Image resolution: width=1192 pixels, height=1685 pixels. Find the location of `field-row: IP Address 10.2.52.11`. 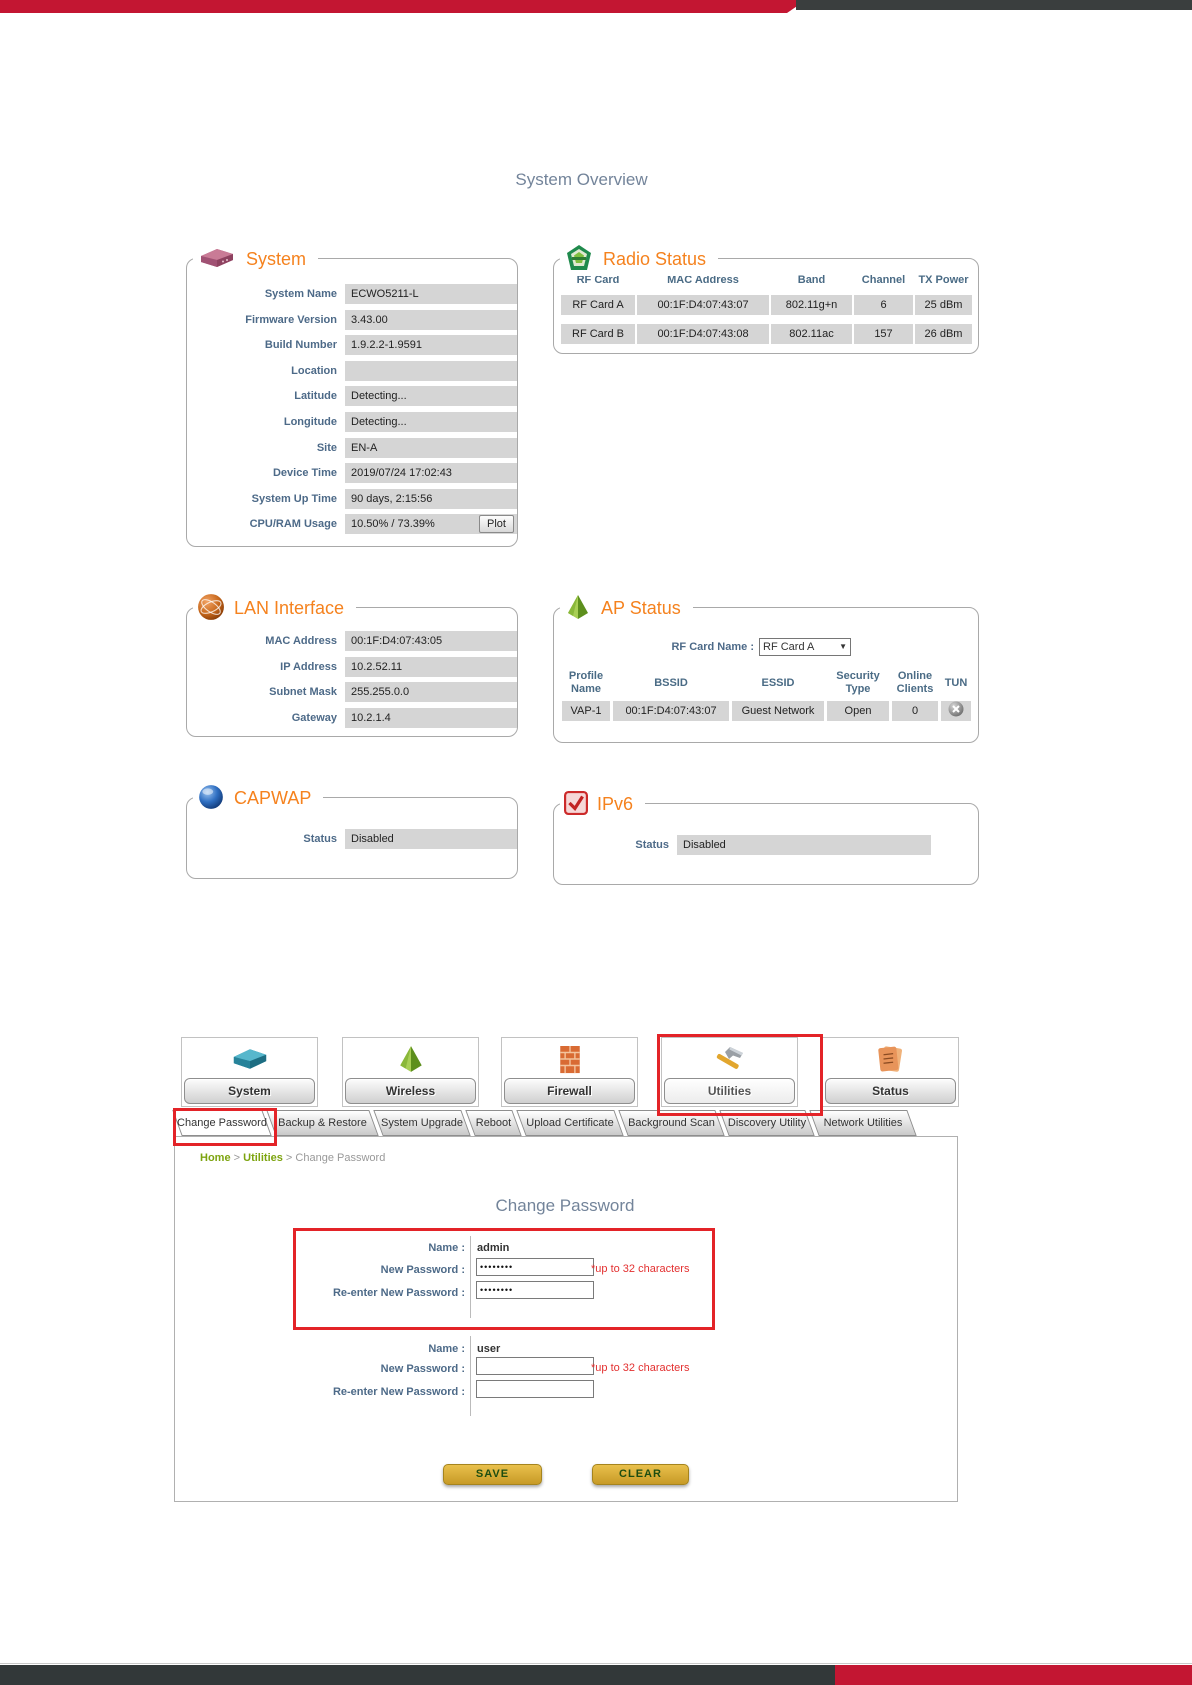

field-row: IP Address 10.2.52.11 is located at coordinates (352, 666).